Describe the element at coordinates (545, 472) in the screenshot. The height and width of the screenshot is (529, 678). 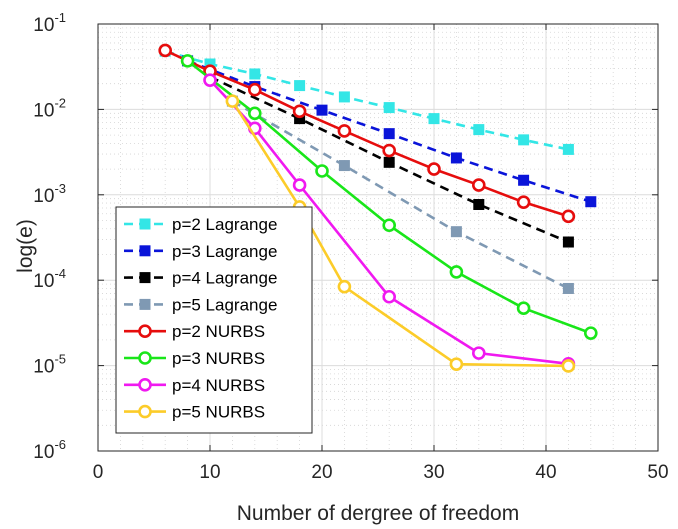
I see `x-tick-label: 40` at that location.